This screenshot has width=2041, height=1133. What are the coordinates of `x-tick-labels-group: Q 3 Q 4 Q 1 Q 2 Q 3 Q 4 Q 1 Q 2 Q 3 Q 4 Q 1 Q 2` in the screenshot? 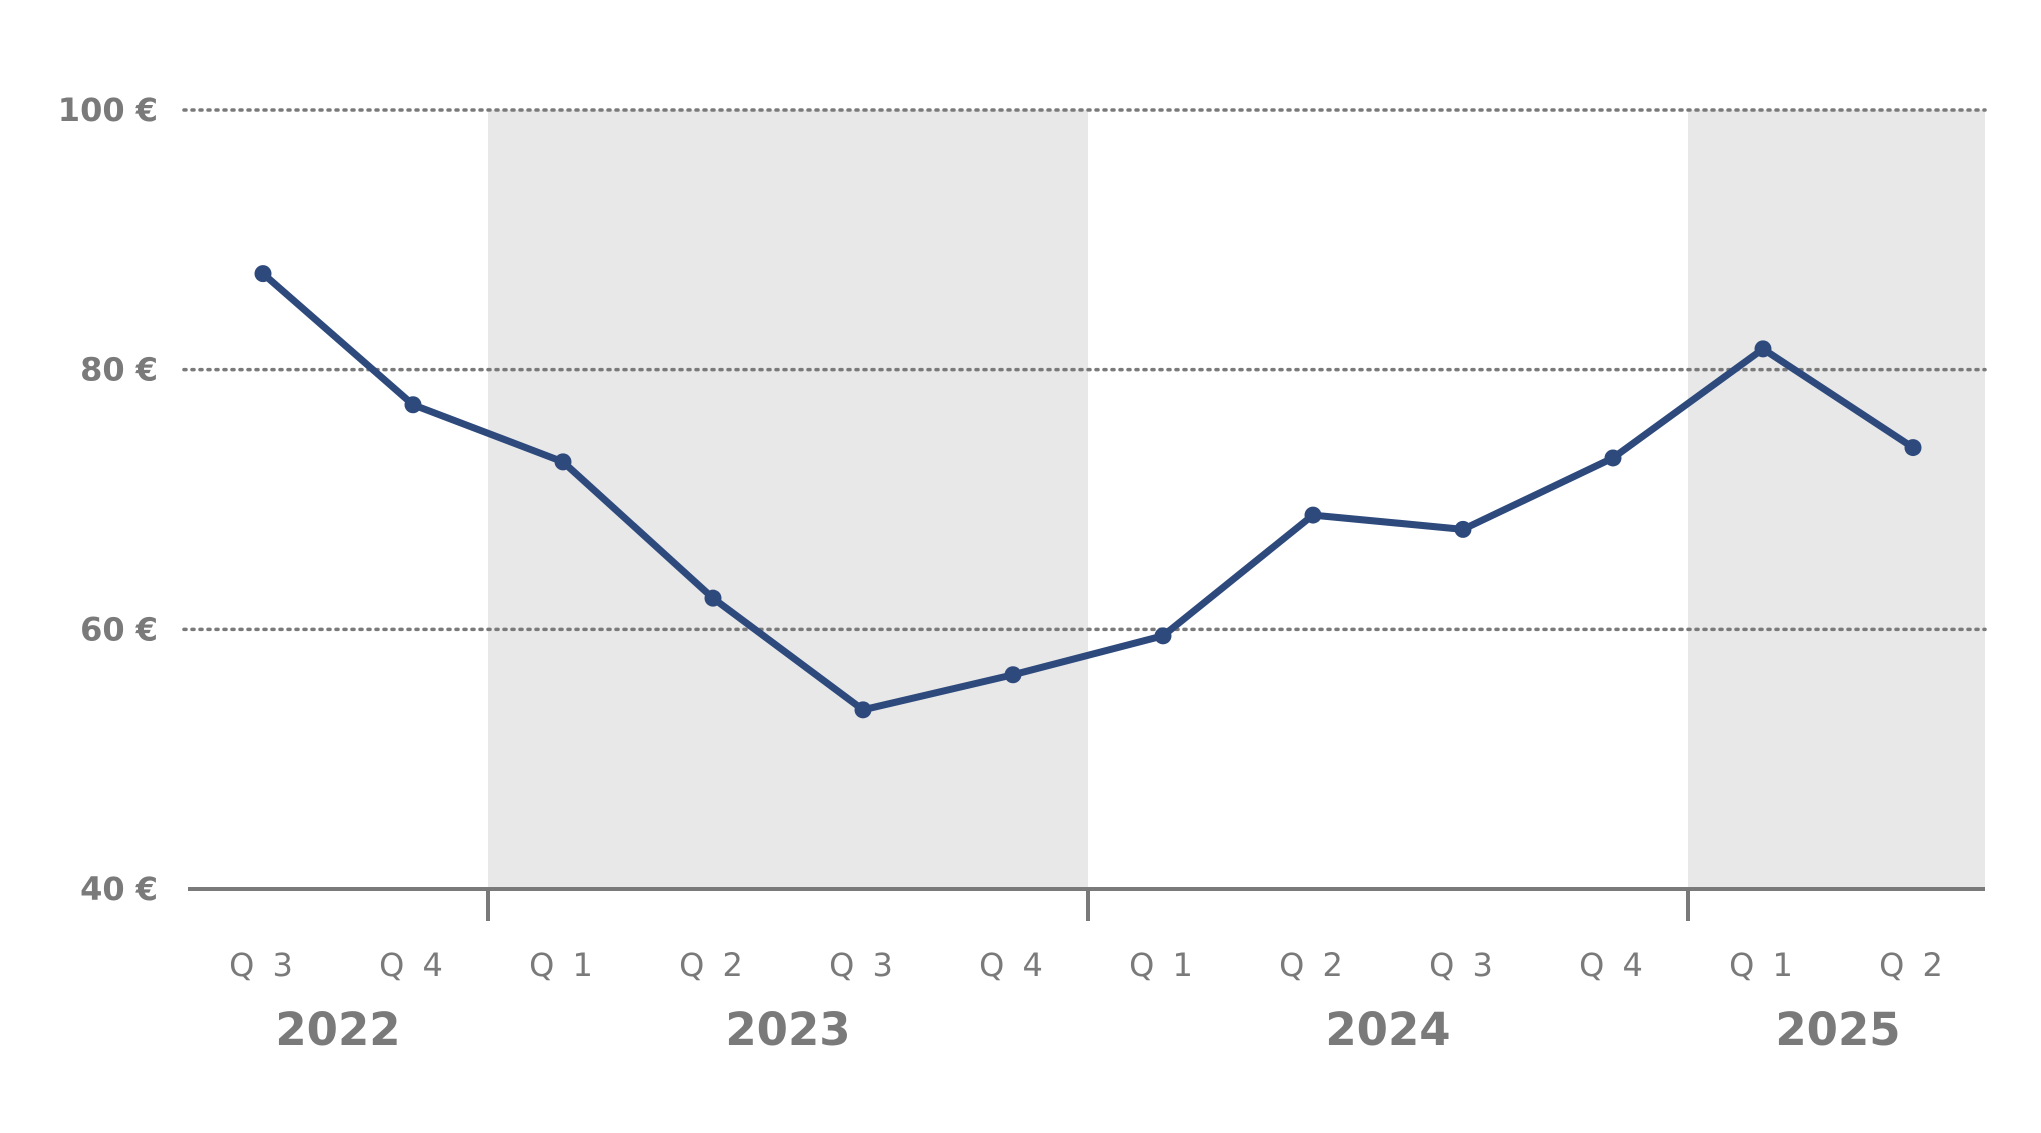 It's located at (1088, 965).